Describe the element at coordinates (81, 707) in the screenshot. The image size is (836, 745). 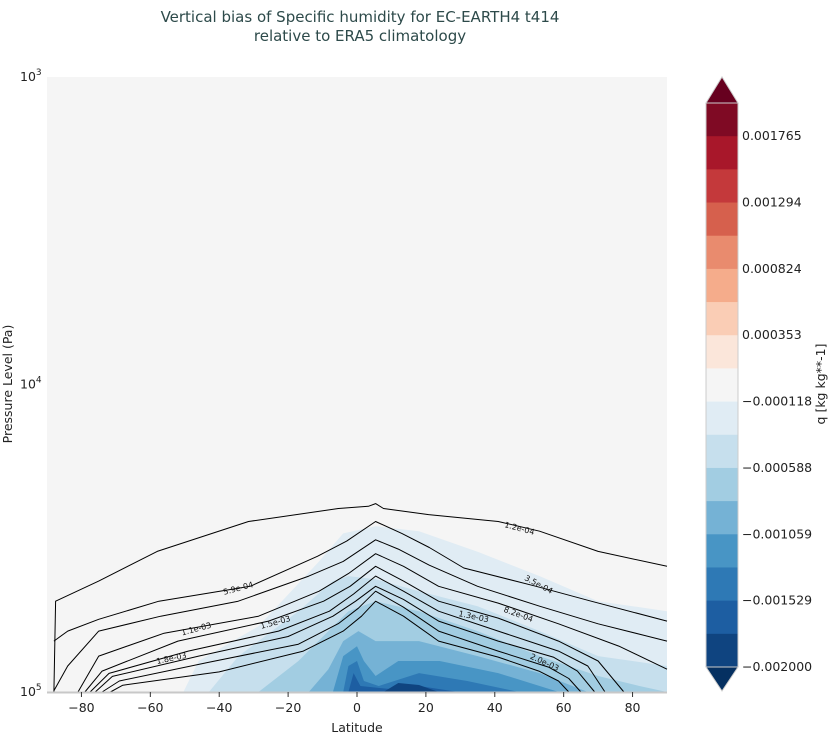
I see `x-tick-label: −80` at that location.